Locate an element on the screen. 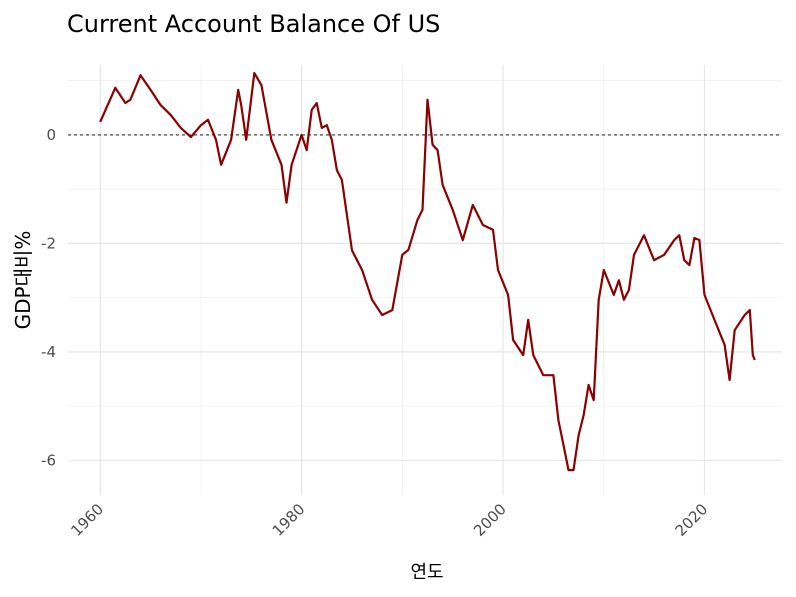 Image resolution: width=796 pixels, height=597 pixels. x-tick-label: 2020 is located at coordinates (692, 520).